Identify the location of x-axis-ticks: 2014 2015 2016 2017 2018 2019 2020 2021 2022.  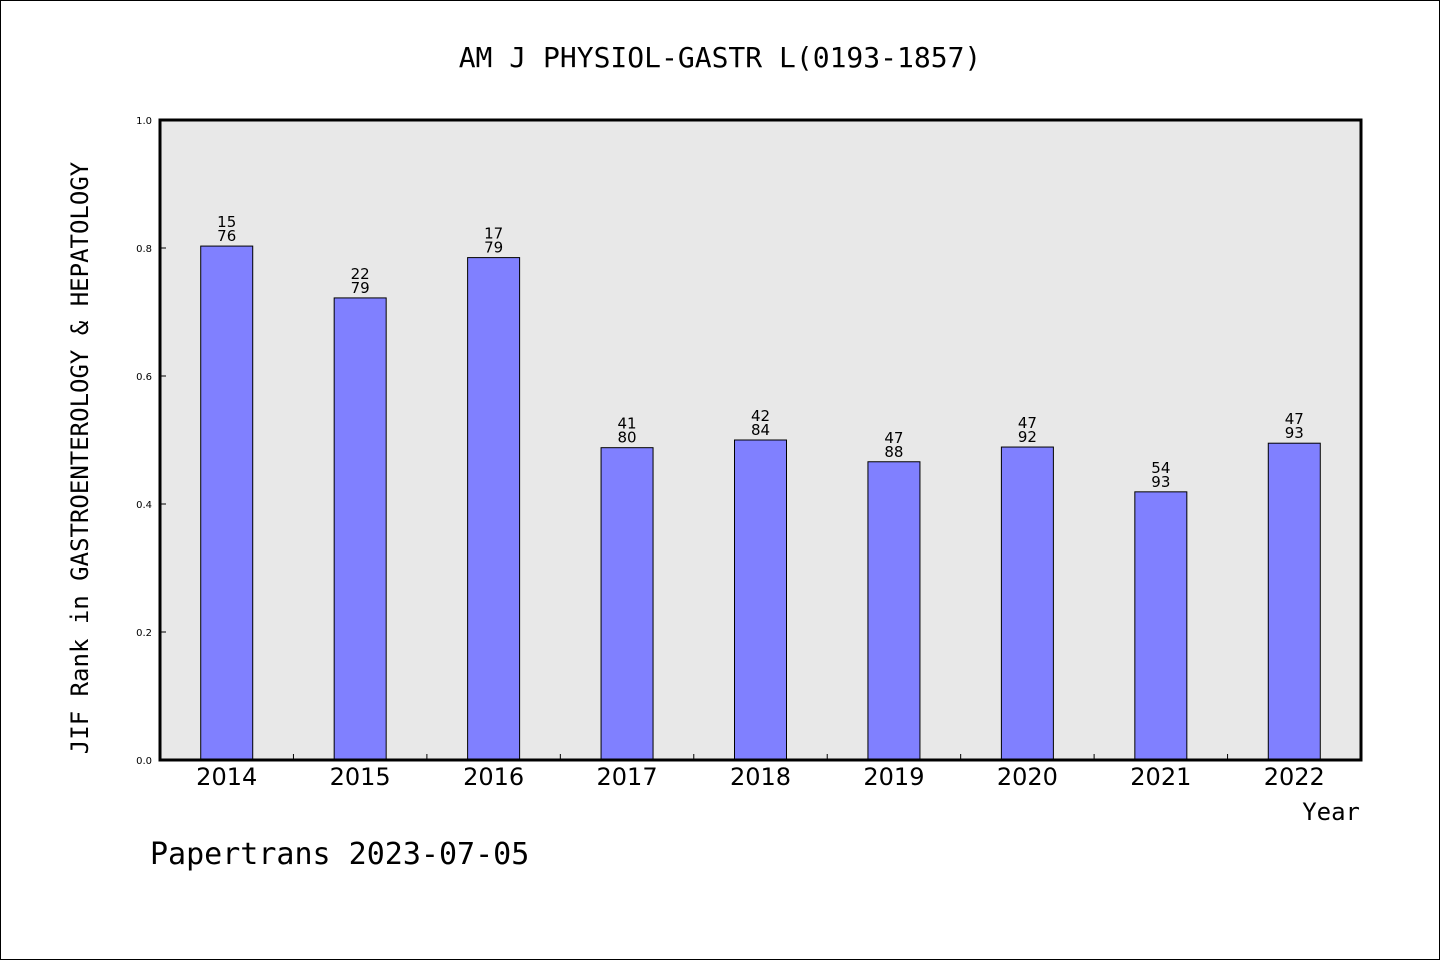
(760, 772).